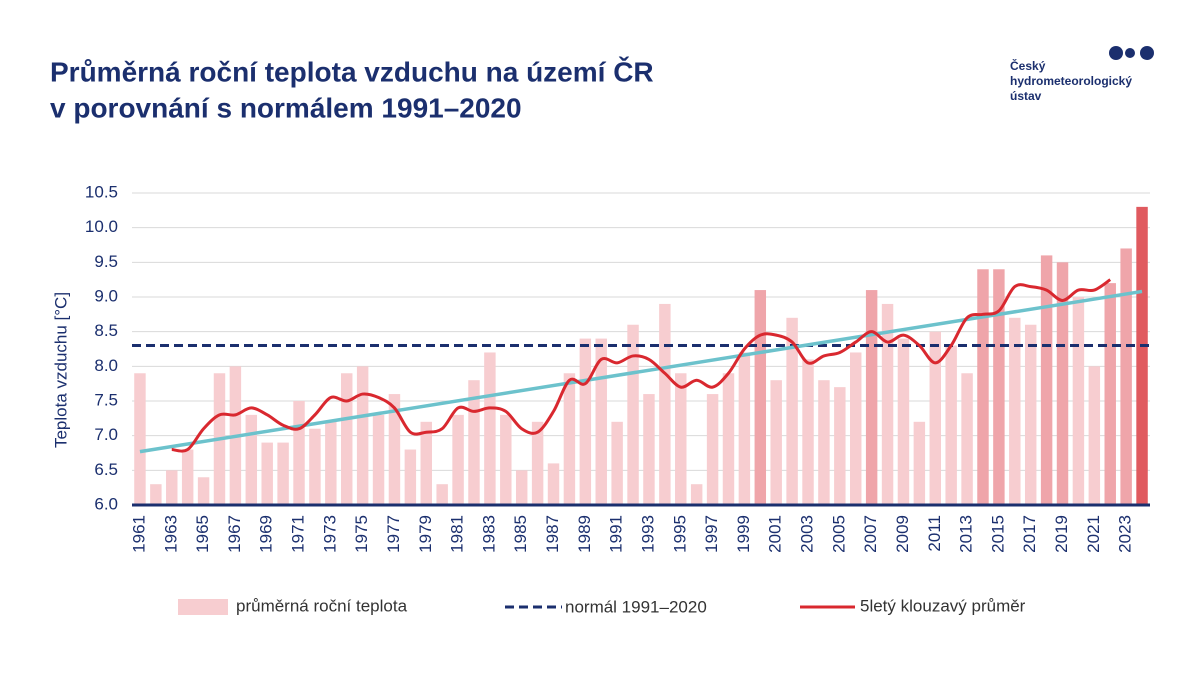  I want to click on x-tick-label: 2021, so click(1093, 534).